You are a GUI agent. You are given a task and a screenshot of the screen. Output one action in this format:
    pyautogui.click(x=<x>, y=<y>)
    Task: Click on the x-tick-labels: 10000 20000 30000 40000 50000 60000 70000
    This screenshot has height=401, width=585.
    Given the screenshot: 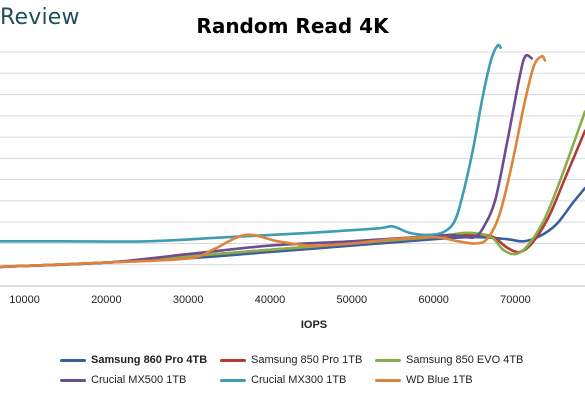 What is the action you would take?
    pyautogui.click(x=270, y=300)
    